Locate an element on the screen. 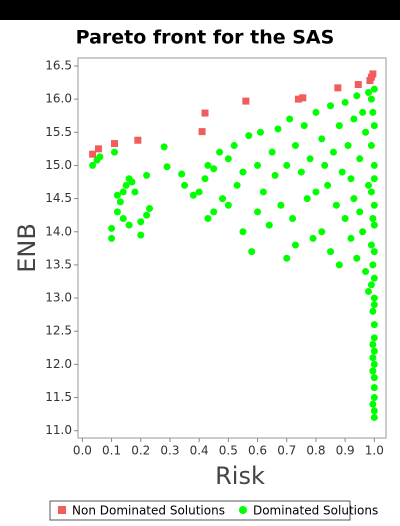 The height and width of the screenshot is (526, 400). y-tick-label: 14.0 is located at coordinates (58, 231).